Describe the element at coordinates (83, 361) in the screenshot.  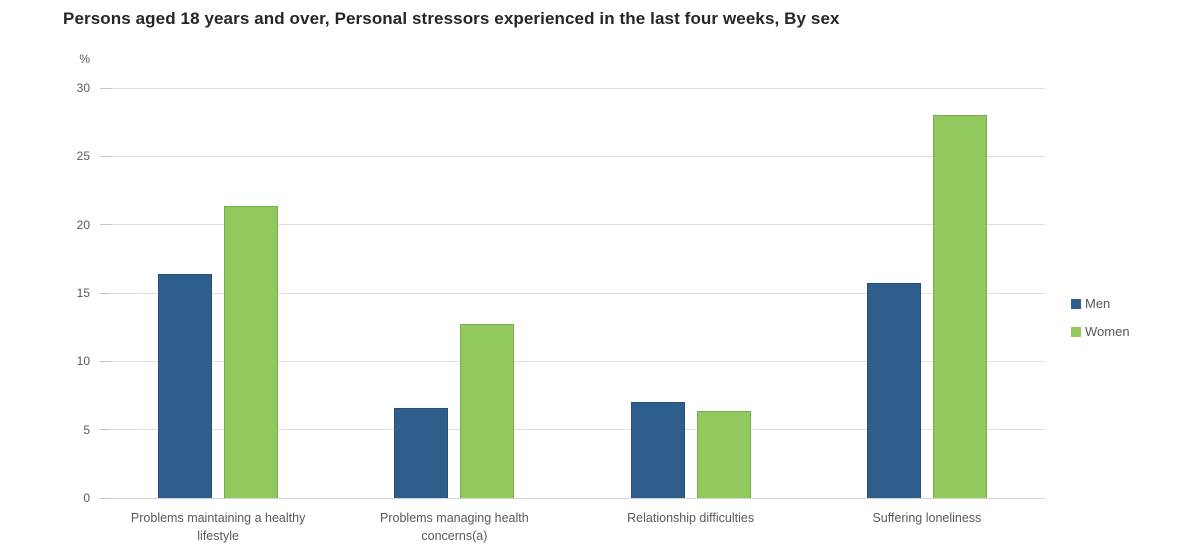
I see `y-tick-label: 10` at that location.